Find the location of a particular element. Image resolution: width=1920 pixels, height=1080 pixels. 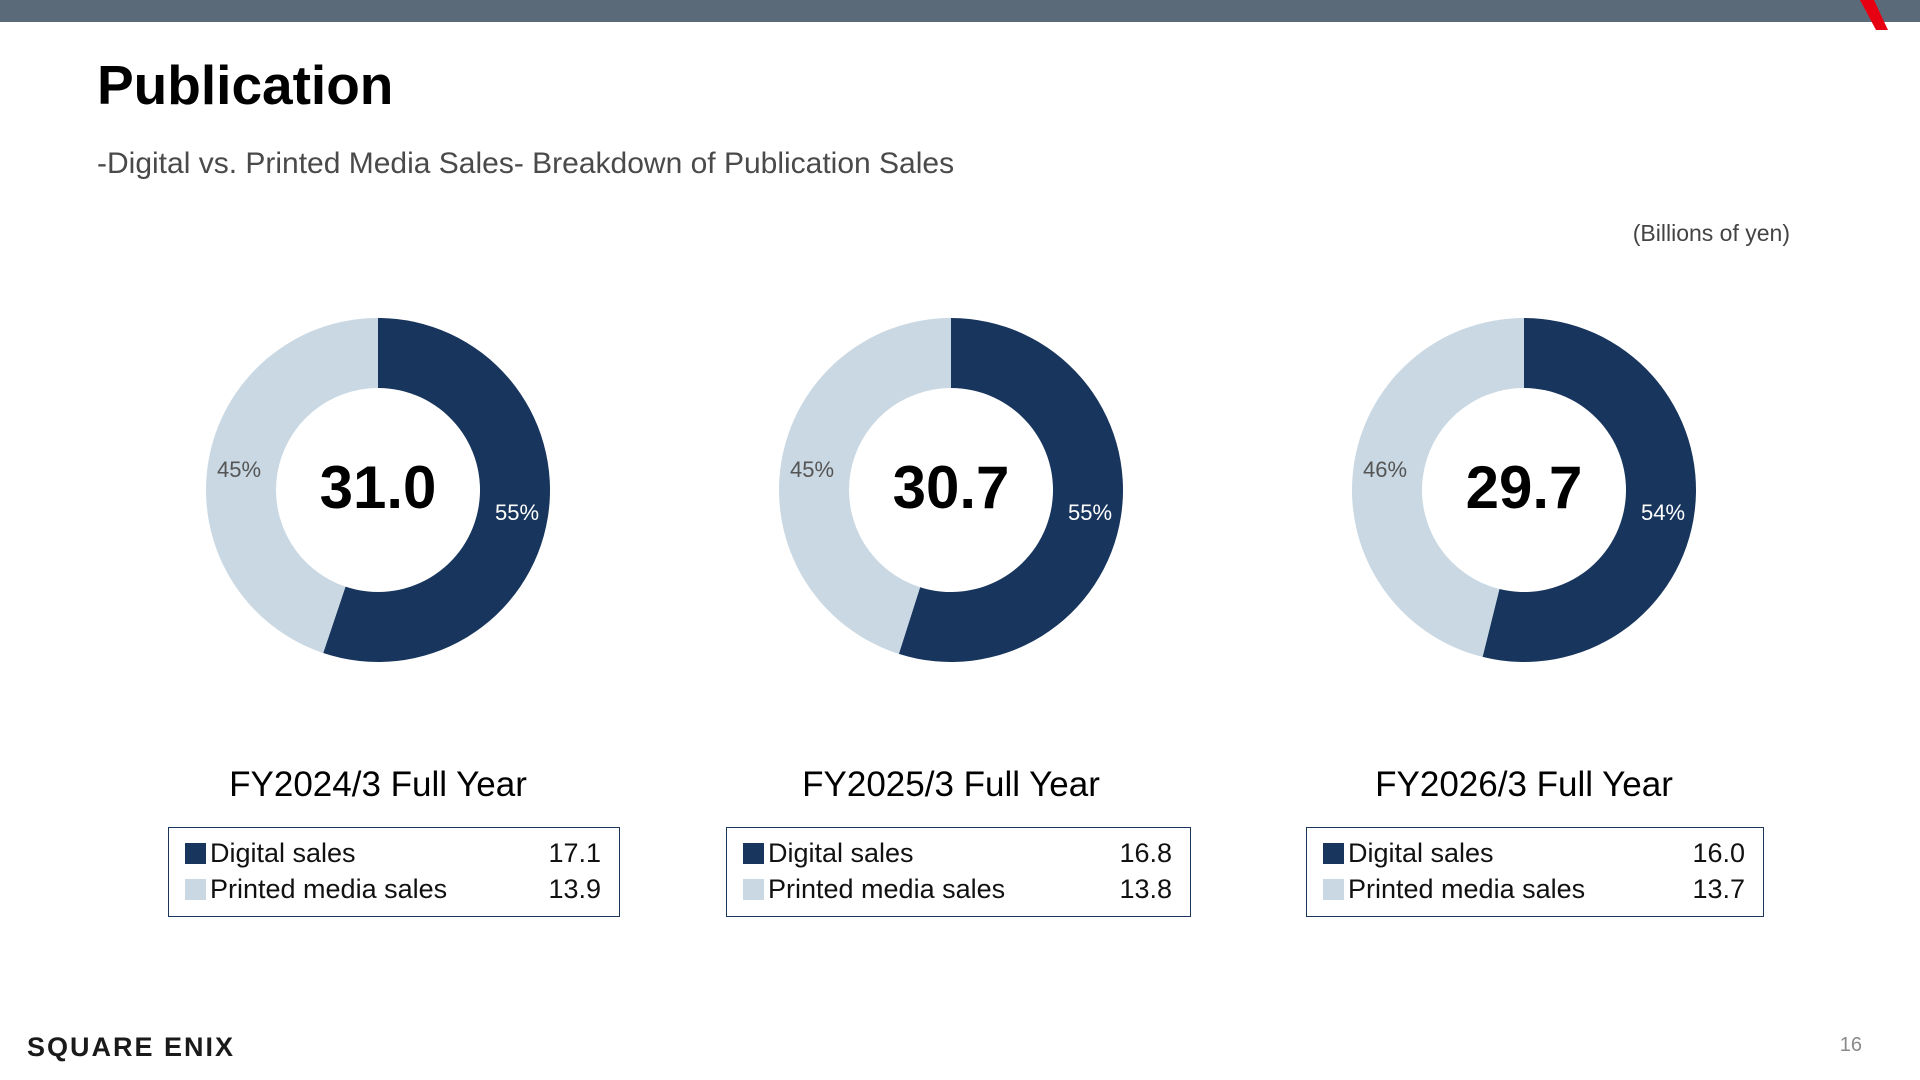

top-bar is located at coordinates (960, 11).